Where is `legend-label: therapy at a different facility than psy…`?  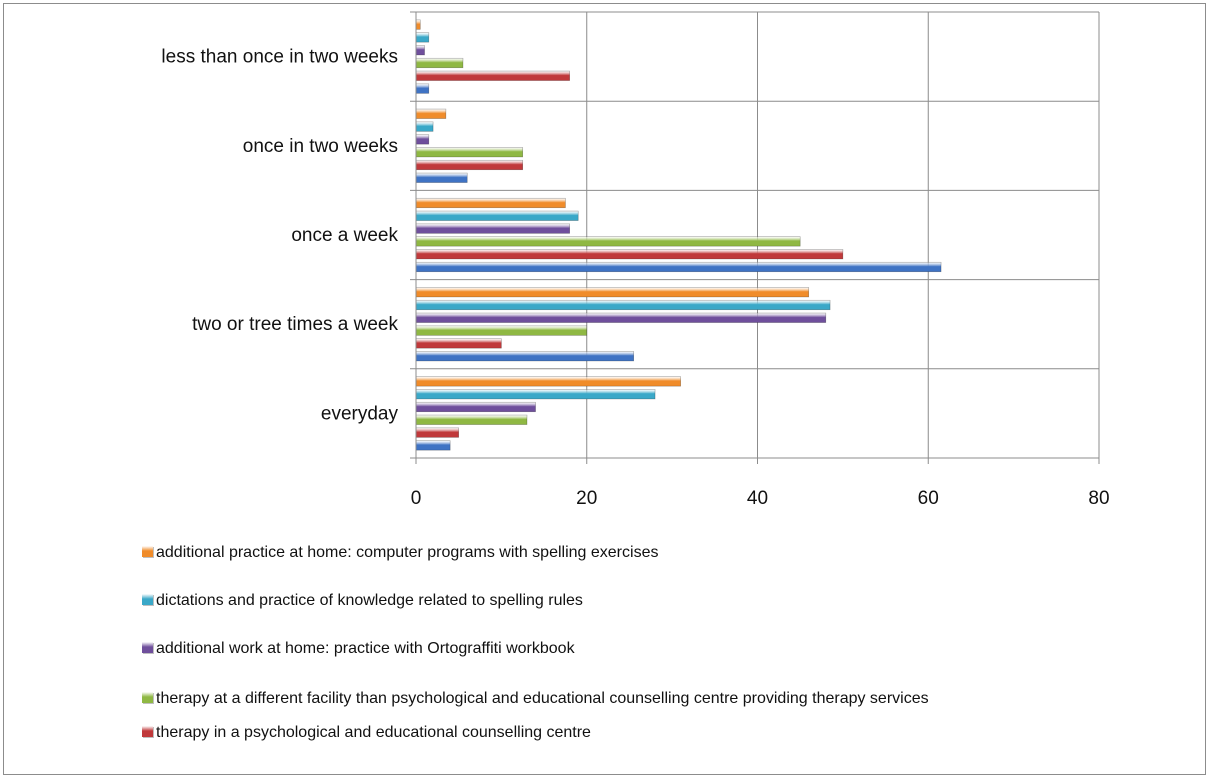
legend-label: therapy at a different facility than psy… is located at coordinates (542, 698).